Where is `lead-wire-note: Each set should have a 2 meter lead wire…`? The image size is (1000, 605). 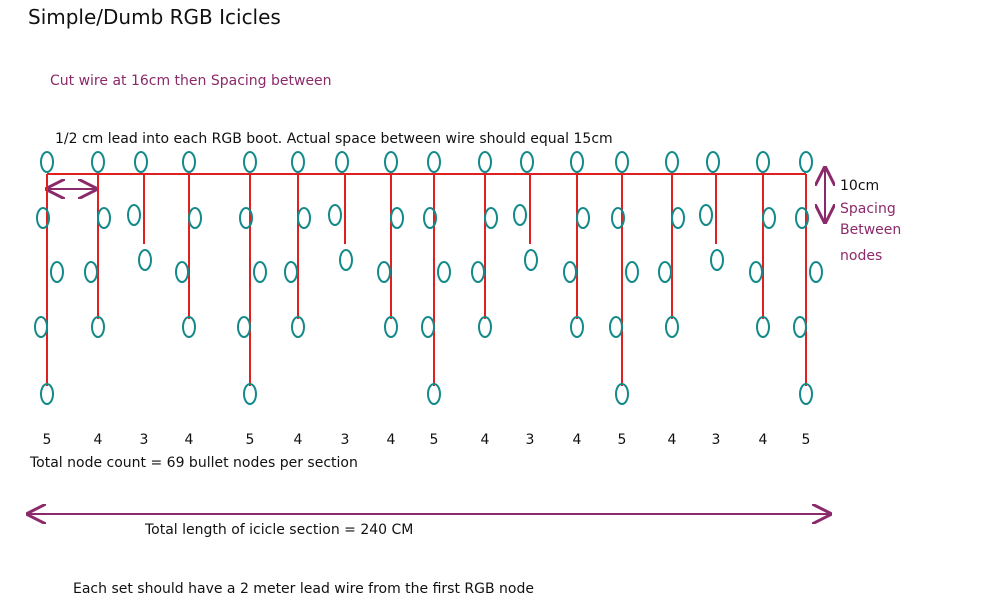 lead-wire-note: Each set should have a 2 meter lead wire… is located at coordinates (303, 589).